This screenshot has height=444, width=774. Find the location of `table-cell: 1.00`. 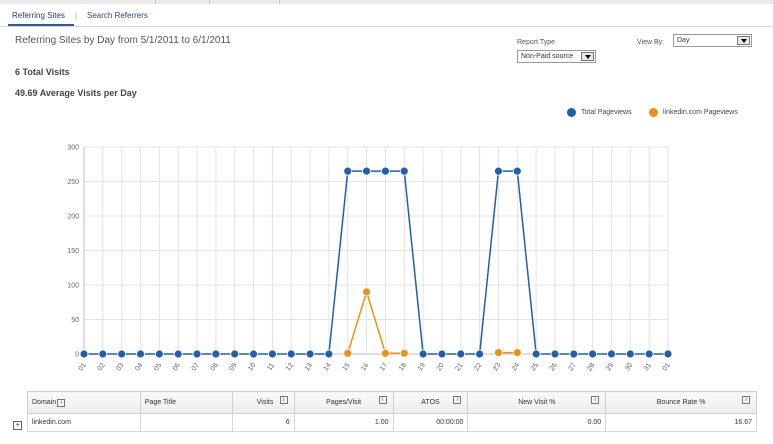

table-cell: 1.00 is located at coordinates (343, 422).